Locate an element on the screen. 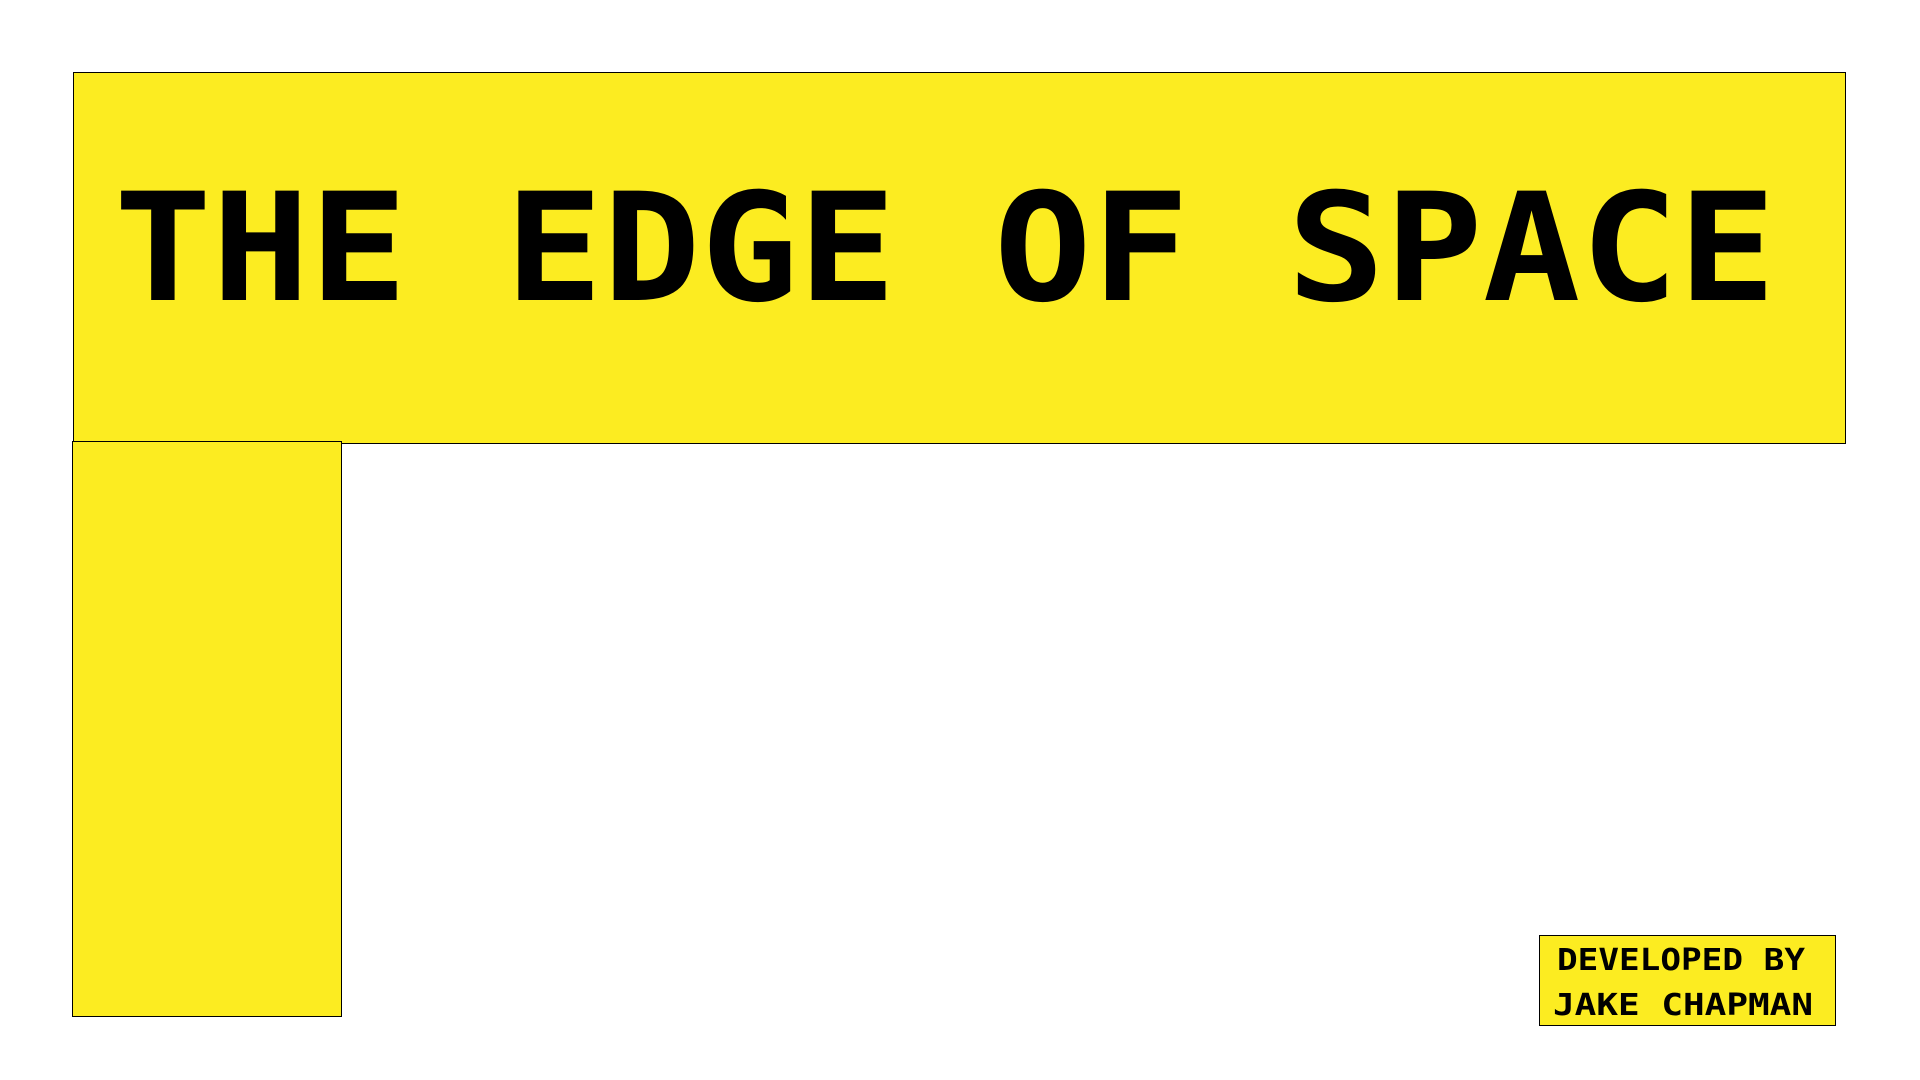  credit-line: JAKE CHAPMAN is located at coordinates (1683, 1005).